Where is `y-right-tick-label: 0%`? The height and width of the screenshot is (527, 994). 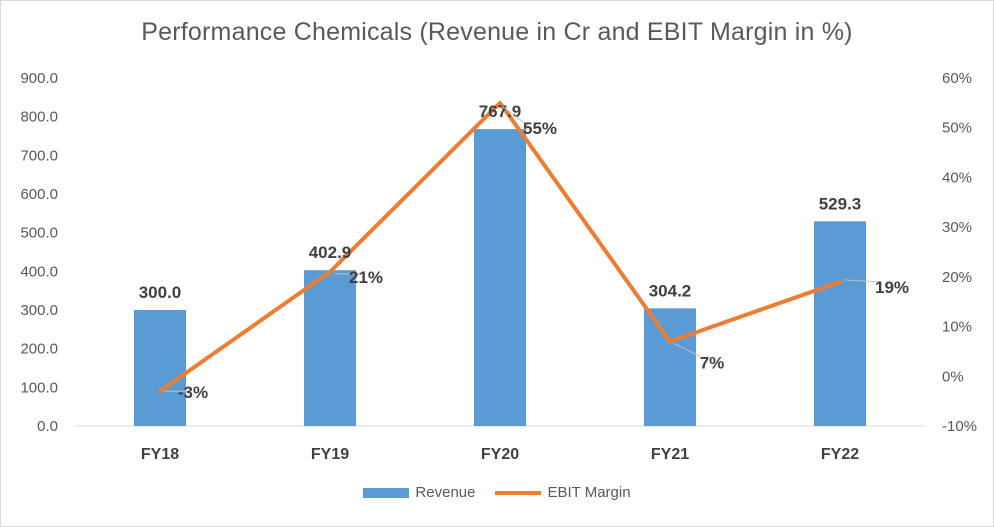 y-right-tick-label: 0% is located at coordinates (953, 376).